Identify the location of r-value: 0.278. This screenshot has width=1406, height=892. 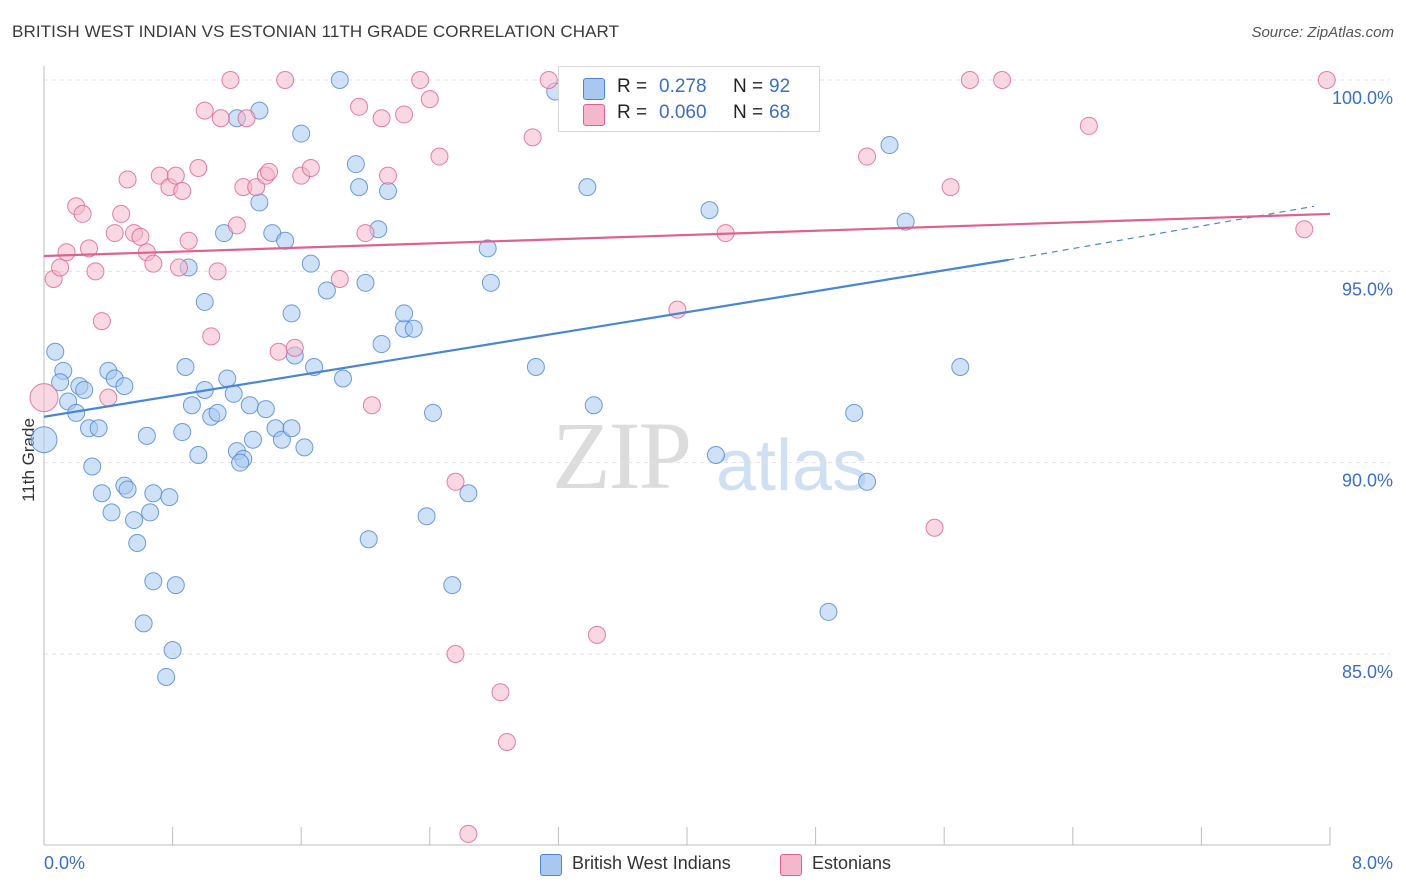
(683, 86).